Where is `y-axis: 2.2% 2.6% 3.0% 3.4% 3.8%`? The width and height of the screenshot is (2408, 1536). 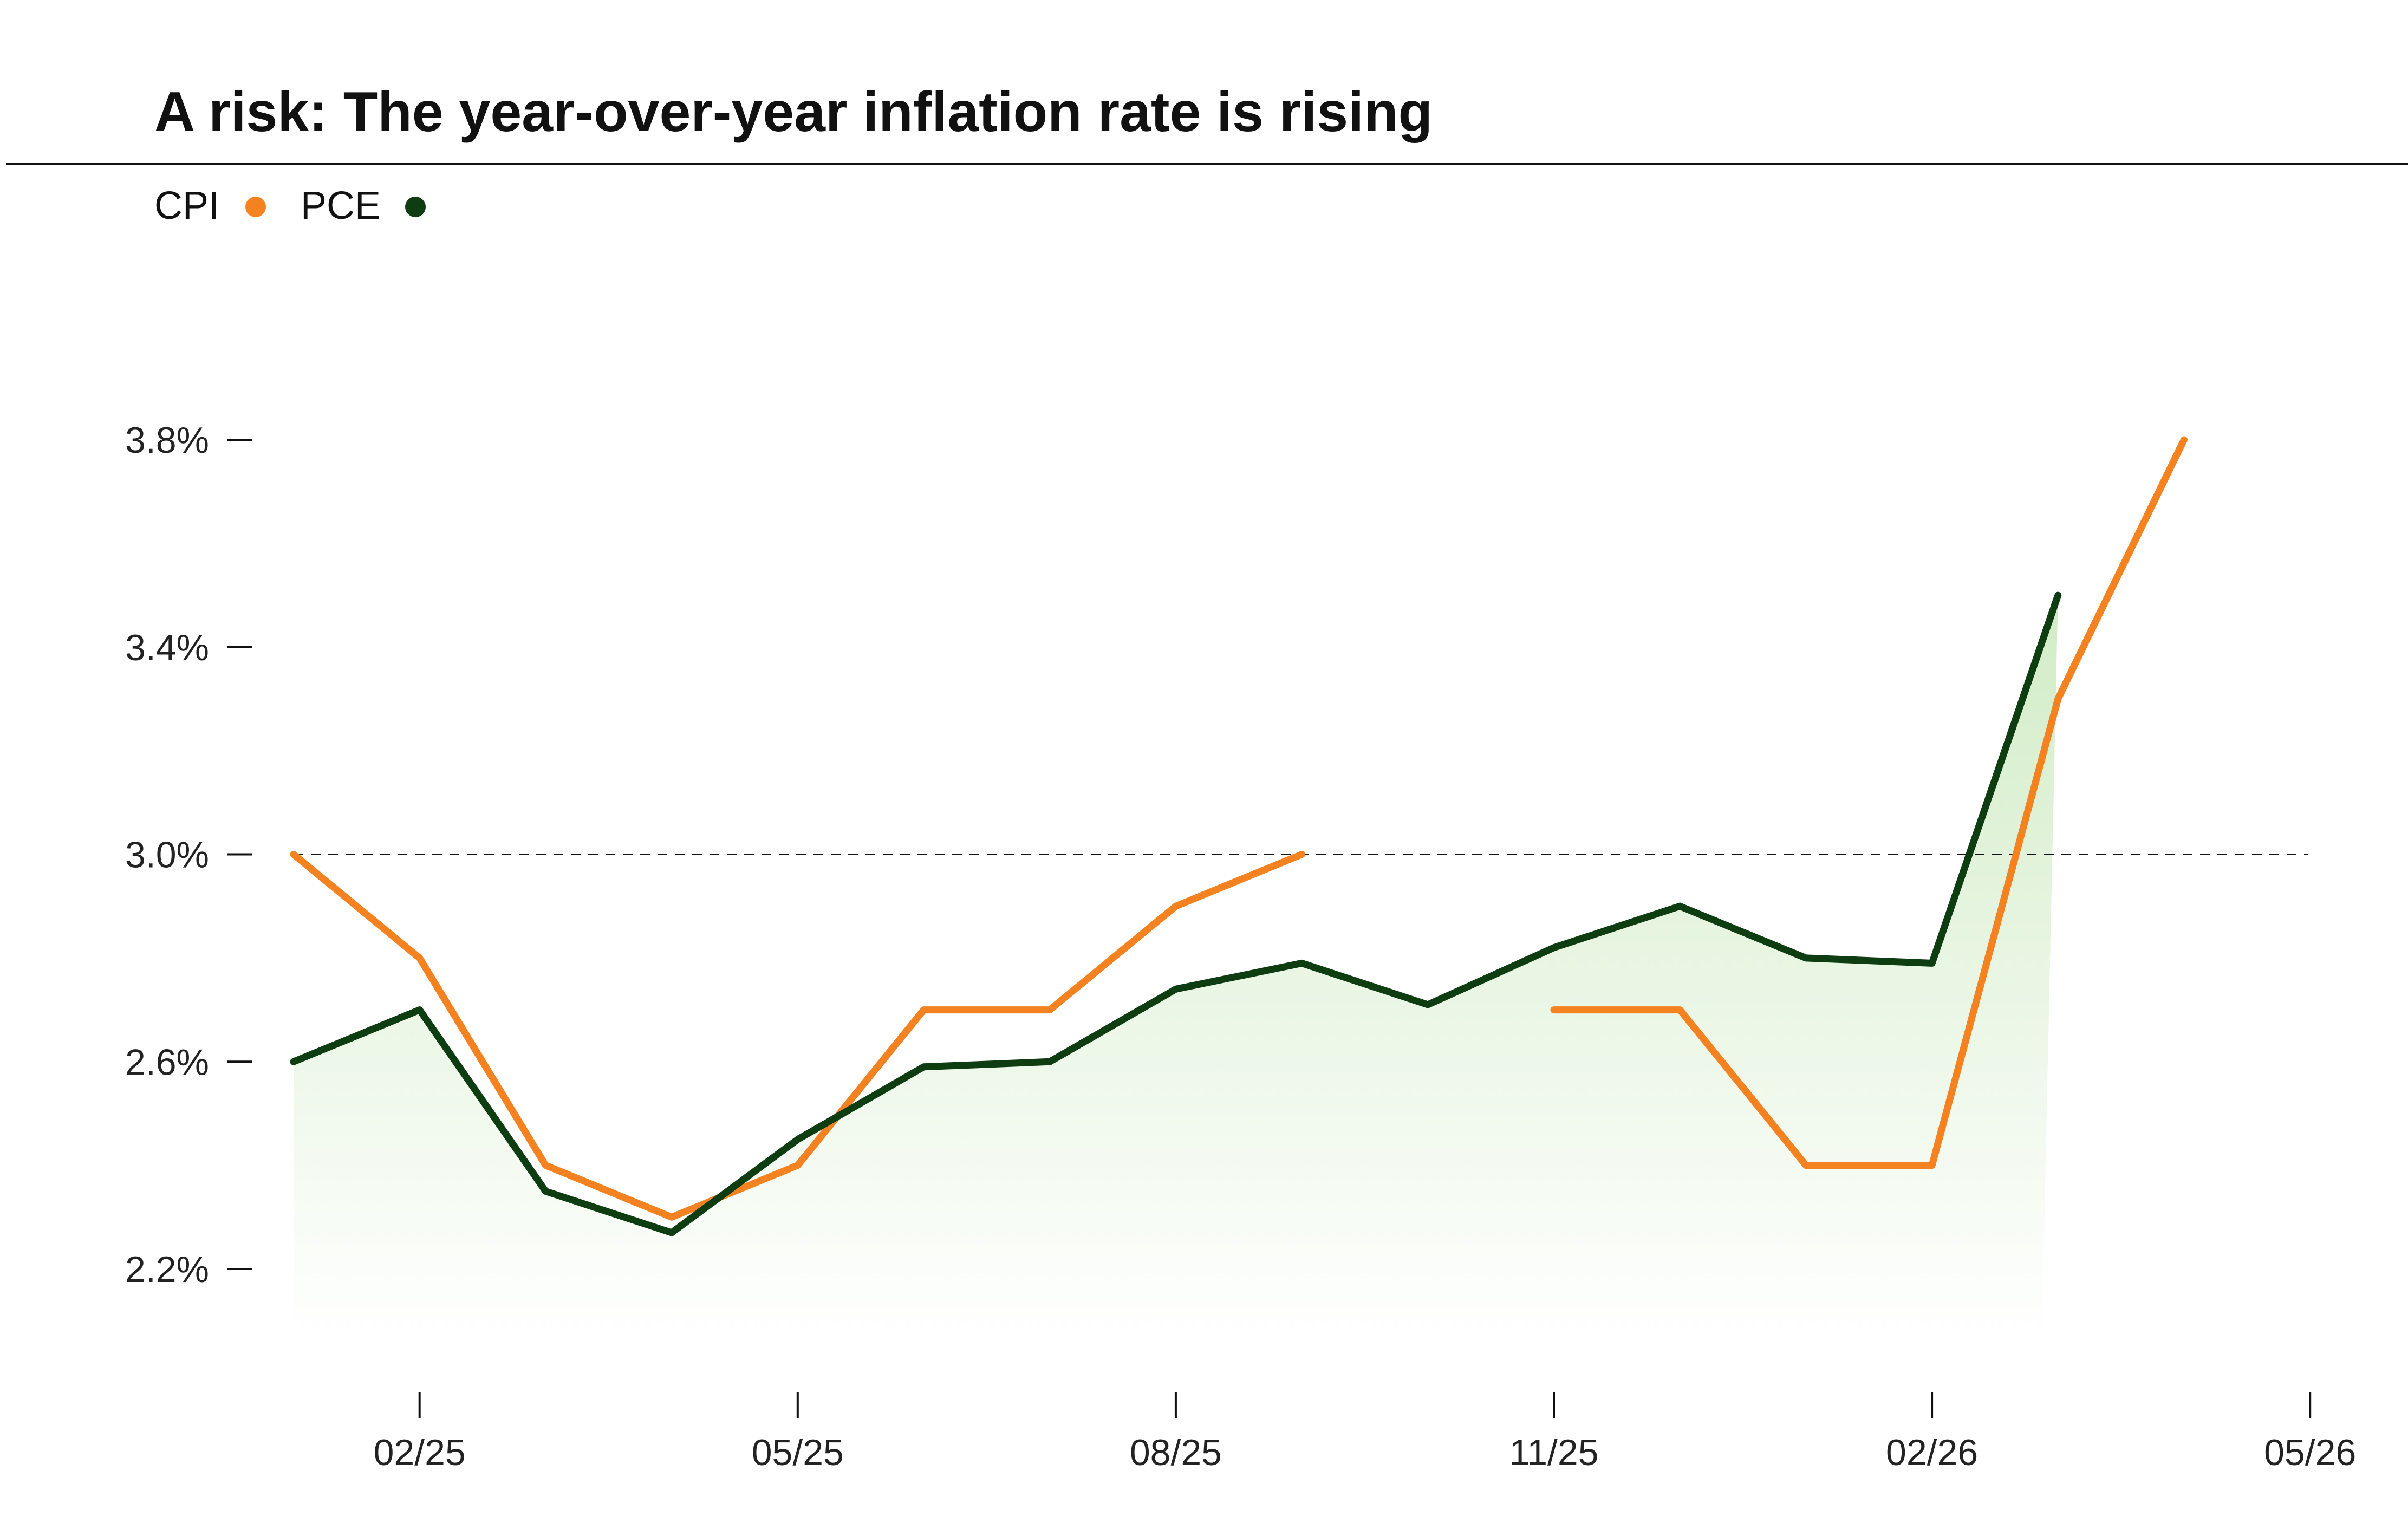
y-axis: 2.2% 2.6% 3.0% 3.4% 3.8% is located at coordinates (188, 855).